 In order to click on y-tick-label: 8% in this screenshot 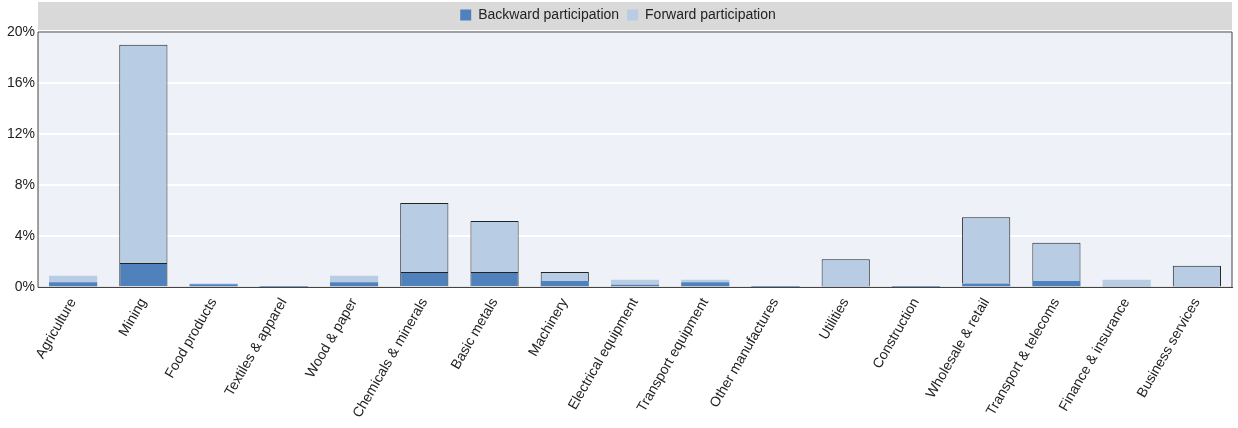, I will do `click(25, 184)`.